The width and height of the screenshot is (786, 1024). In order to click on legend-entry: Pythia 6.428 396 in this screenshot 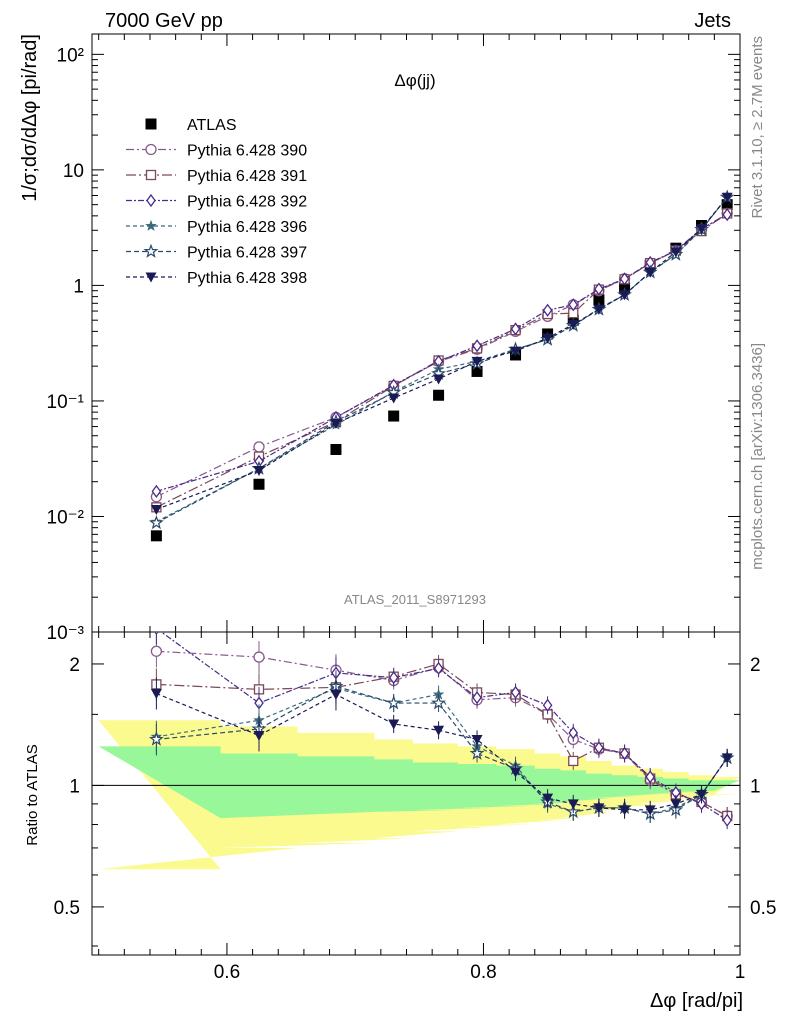, I will do `click(216, 227)`.